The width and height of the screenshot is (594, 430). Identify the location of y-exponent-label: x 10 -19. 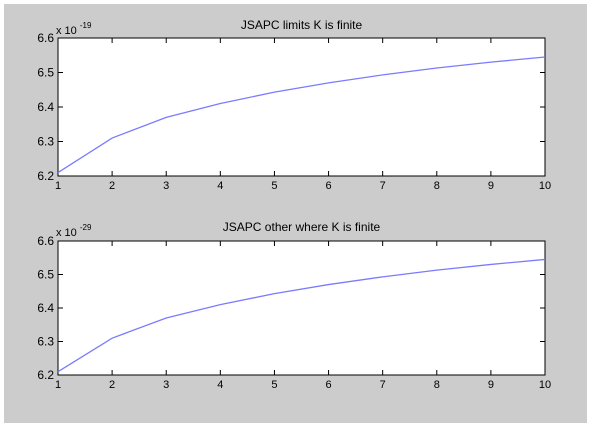
(74, 29).